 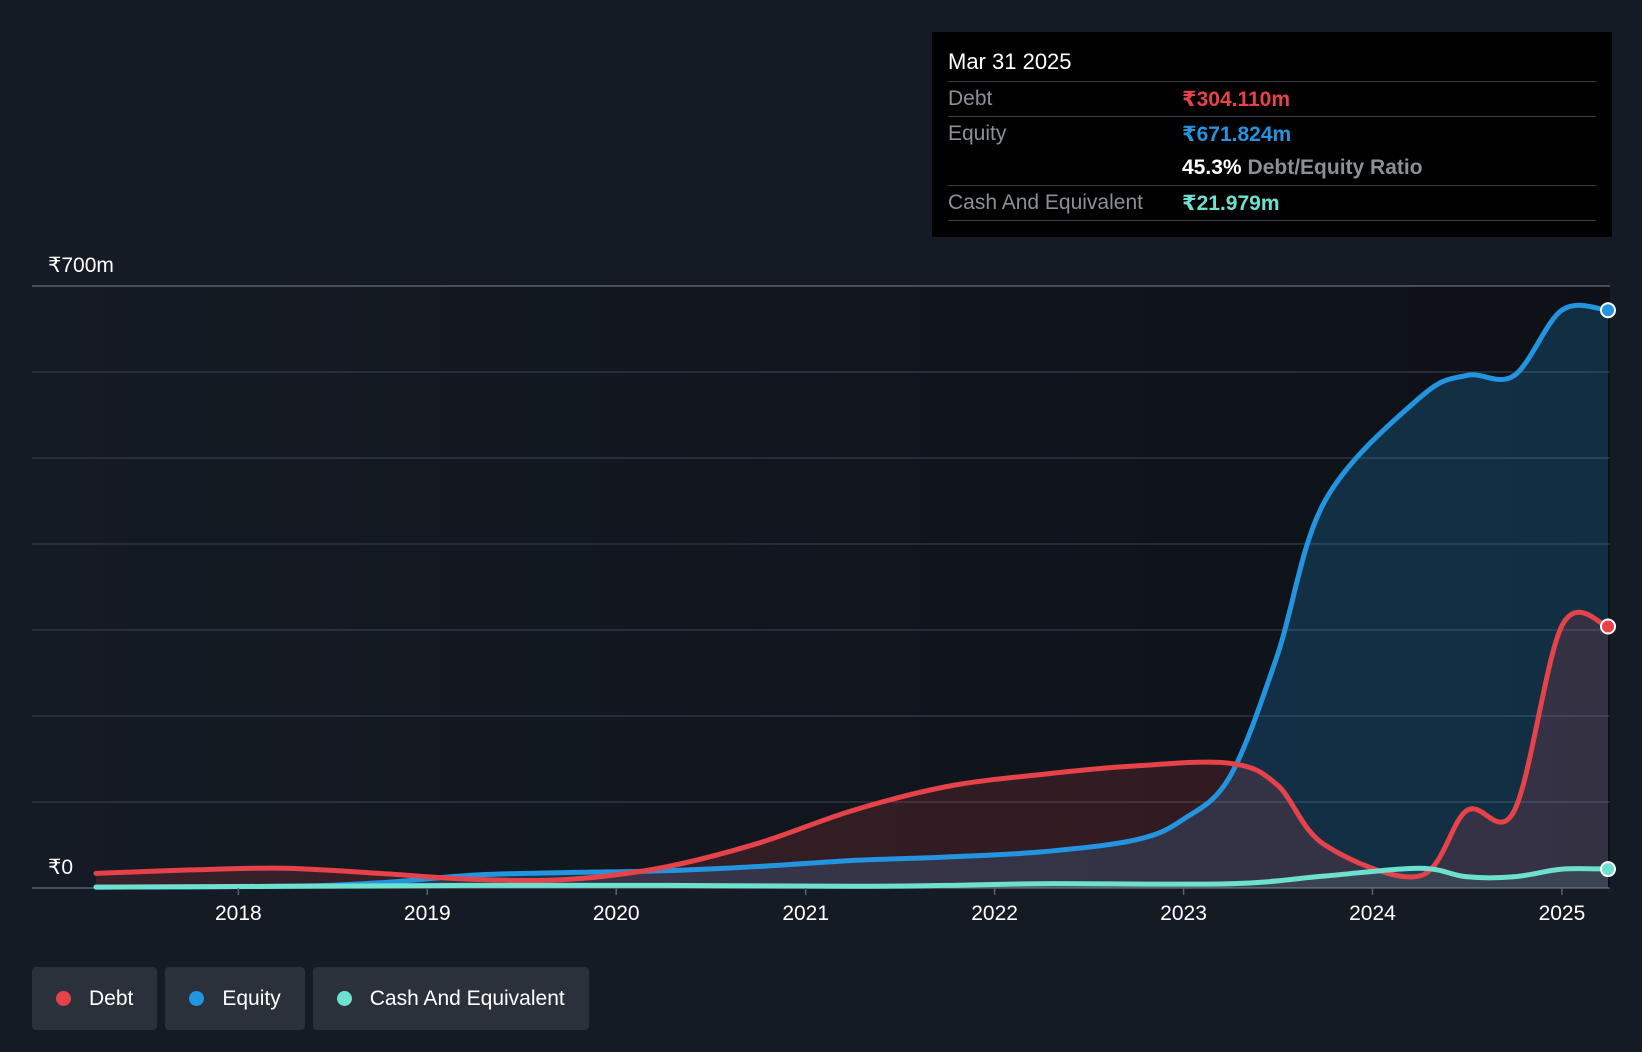 I want to click on tooltip-equity-label: Equity, so click(x=977, y=133).